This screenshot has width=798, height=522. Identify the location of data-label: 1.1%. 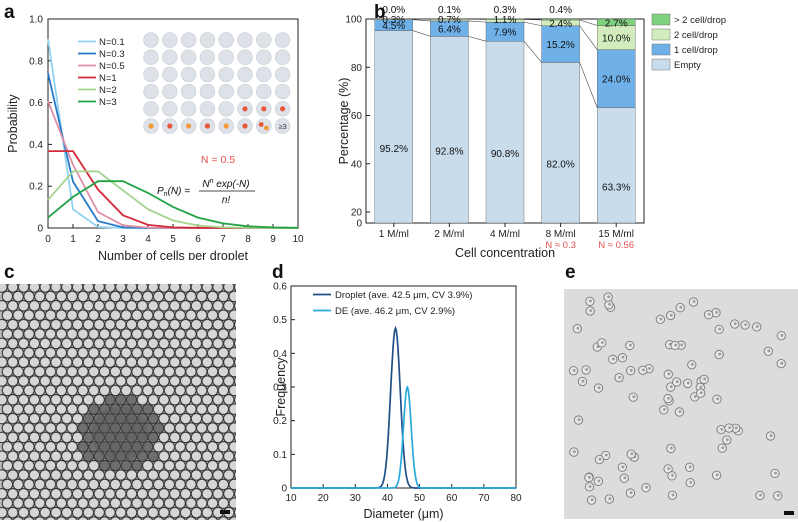
(505, 20).